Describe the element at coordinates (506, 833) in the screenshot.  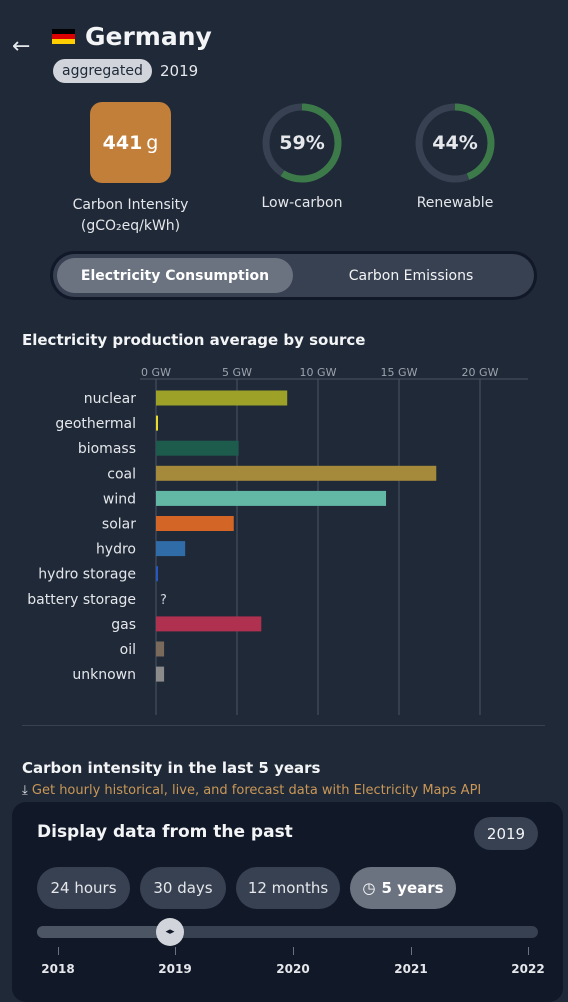
I see `selected-year-badge: 2019` at that location.